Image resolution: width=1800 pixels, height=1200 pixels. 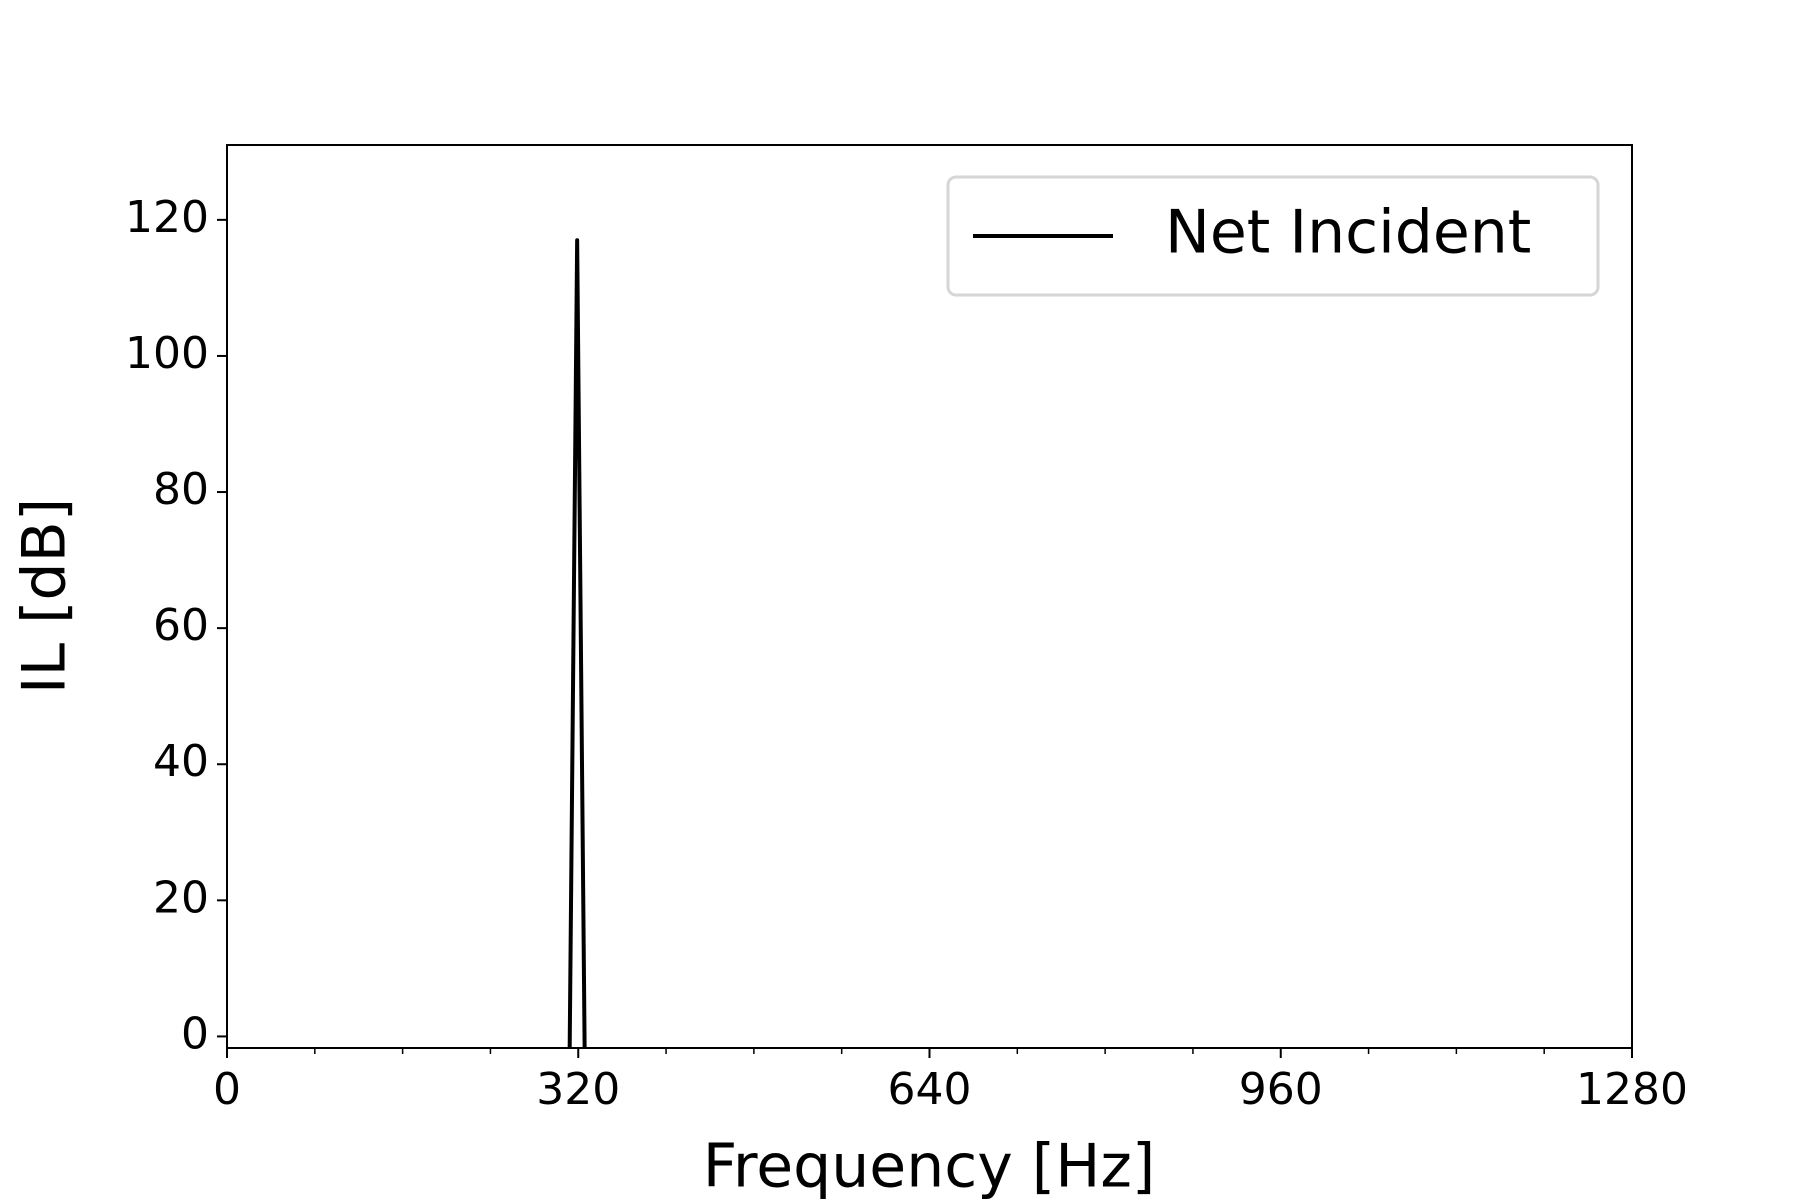 What do you see at coordinates (45, 596) in the screenshot?
I see `y-axis-label: IL [dB]` at bounding box center [45, 596].